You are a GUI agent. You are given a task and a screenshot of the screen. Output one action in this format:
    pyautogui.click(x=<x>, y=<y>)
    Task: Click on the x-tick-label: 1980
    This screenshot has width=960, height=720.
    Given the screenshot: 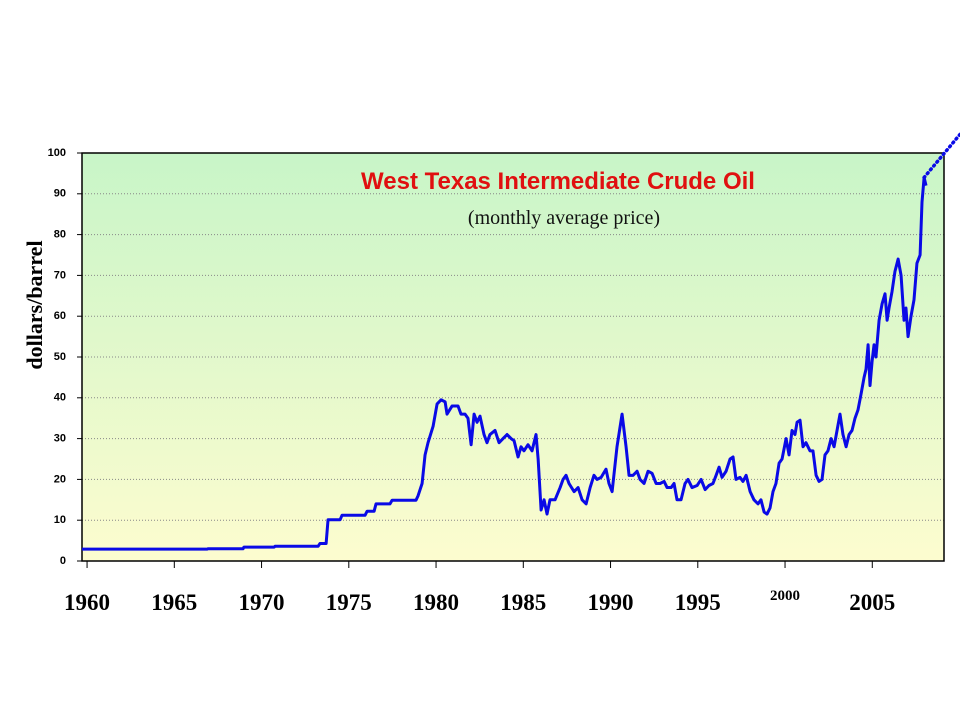 What is the action you would take?
    pyautogui.click(x=436, y=602)
    